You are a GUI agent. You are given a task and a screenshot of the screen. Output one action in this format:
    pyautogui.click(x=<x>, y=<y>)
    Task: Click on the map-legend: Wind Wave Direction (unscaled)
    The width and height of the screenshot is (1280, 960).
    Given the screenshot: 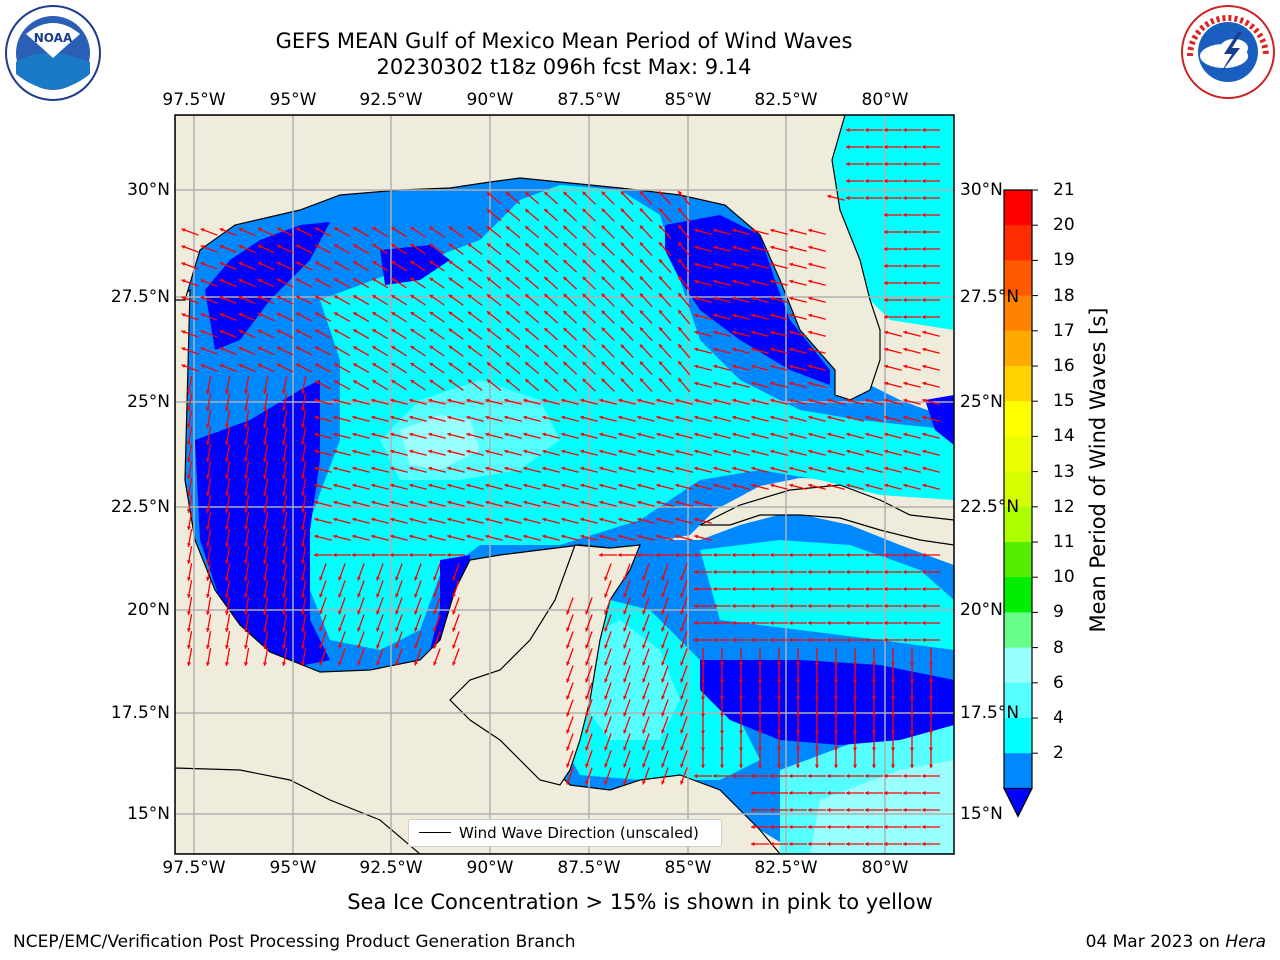 What is the action you would take?
    pyautogui.click(x=565, y=833)
    